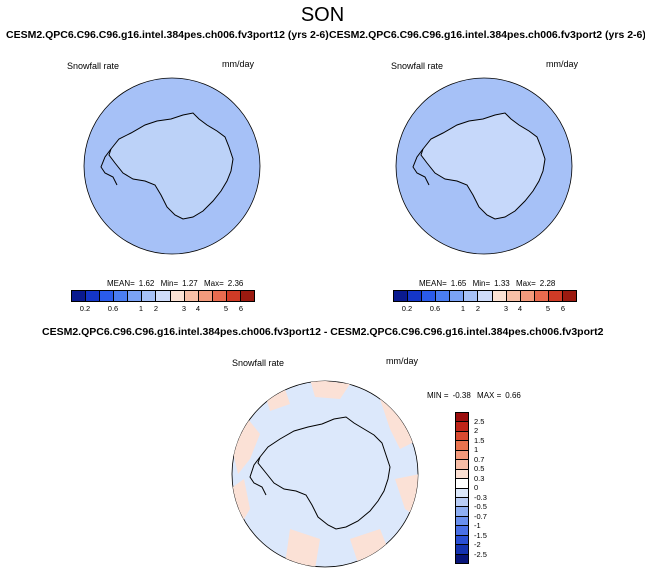  I want to click on cb3-label: 0, so click(476, 487).